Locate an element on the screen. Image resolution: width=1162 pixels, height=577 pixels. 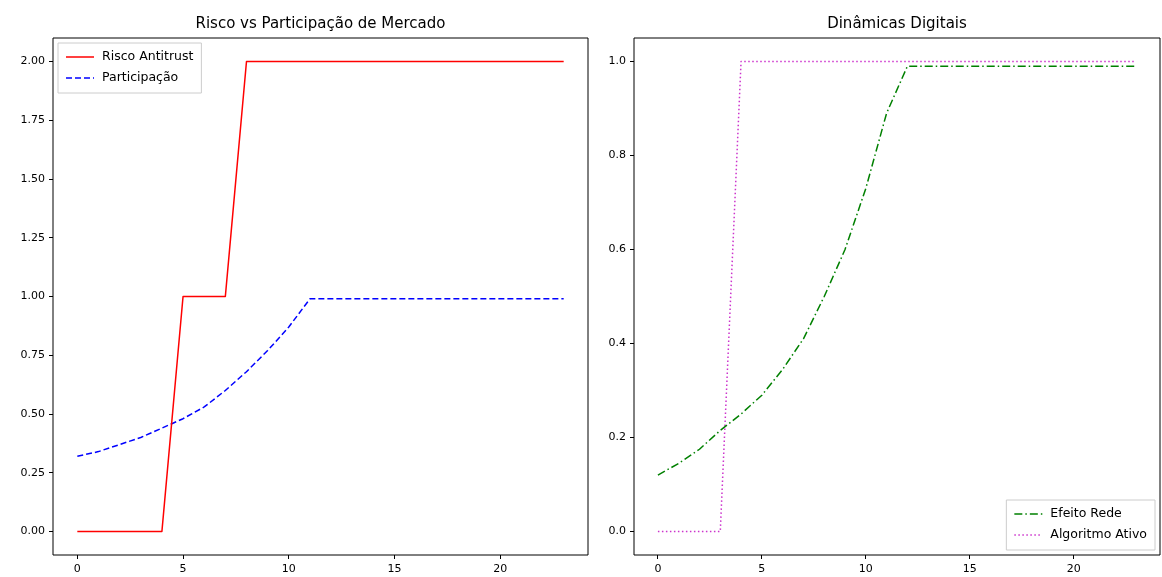
y-tick-label: 0.8 is located at coordinates (617, 155).